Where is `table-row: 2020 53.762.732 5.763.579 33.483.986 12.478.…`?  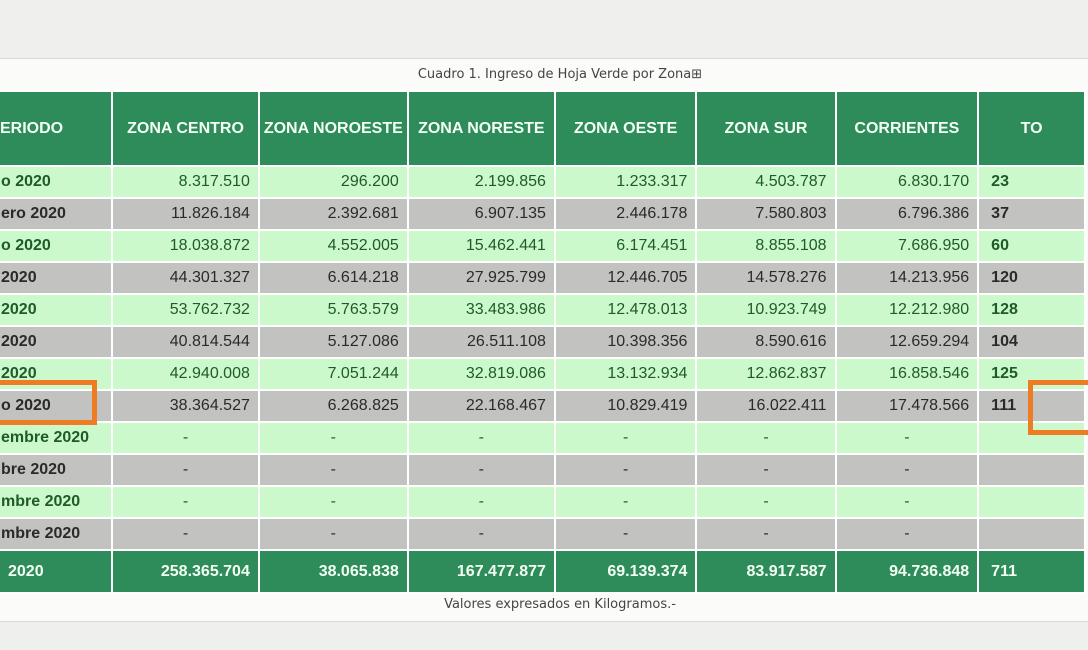 table-row: 2020 53.762.732 5.763.579 33.483.986 12.478.… is located at coordinates (542, 310).